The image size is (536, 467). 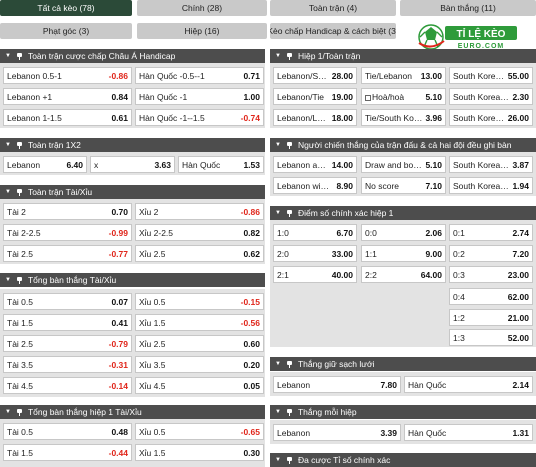 What do you see at coordinates (403, 253) in the screenshot?
I see `odds-cell: 1:1 9.00` at bounding box center [403, 253].